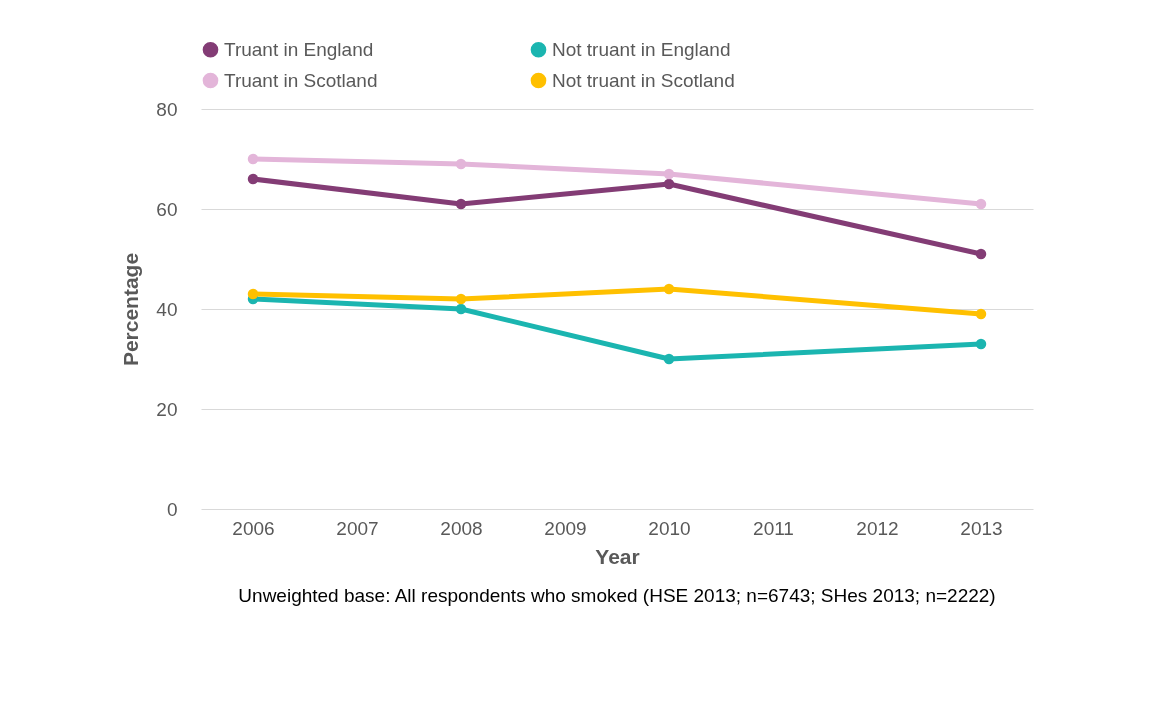 This screenshot has width=1165, height=704. What do you see at coordinates (253, 528) in the screenshot?
I see `x-tick-label: 2006` at bounding box center [253, 528].